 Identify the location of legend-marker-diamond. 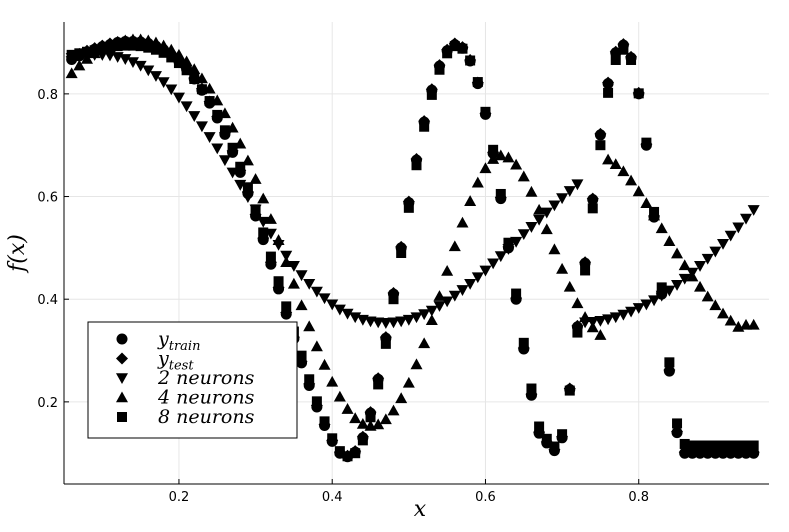
(122, 358).